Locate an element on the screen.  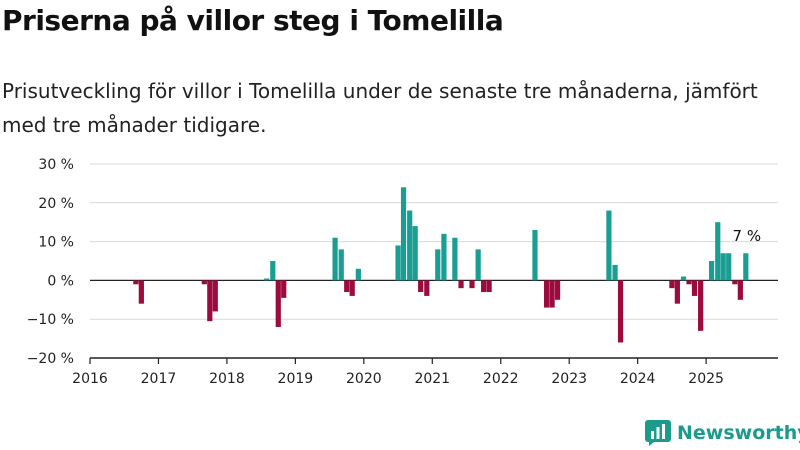
x-tick-label: 2025 is located at coordinates (706, 379).